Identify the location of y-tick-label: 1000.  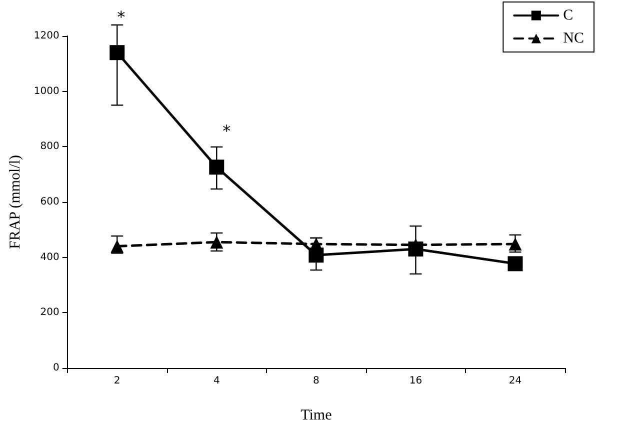
(47, 91).